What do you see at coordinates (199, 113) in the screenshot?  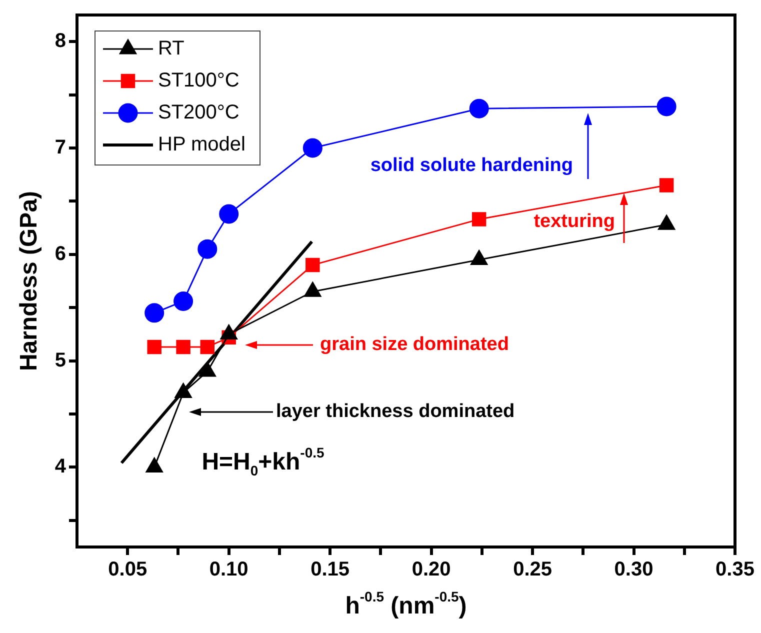 I see `legend-label: ST200°C` at bounding box center [199, 113].